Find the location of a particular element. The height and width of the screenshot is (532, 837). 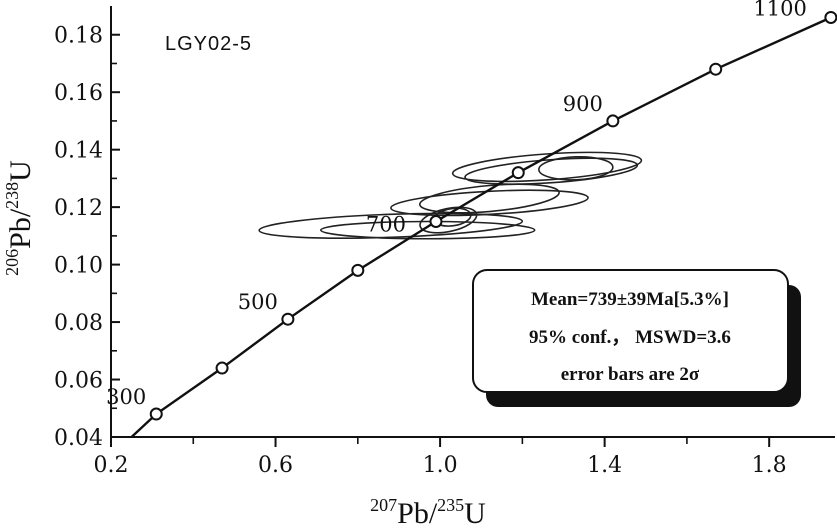

x-tick-label: 0.6 is located at coordinates (275, 465).